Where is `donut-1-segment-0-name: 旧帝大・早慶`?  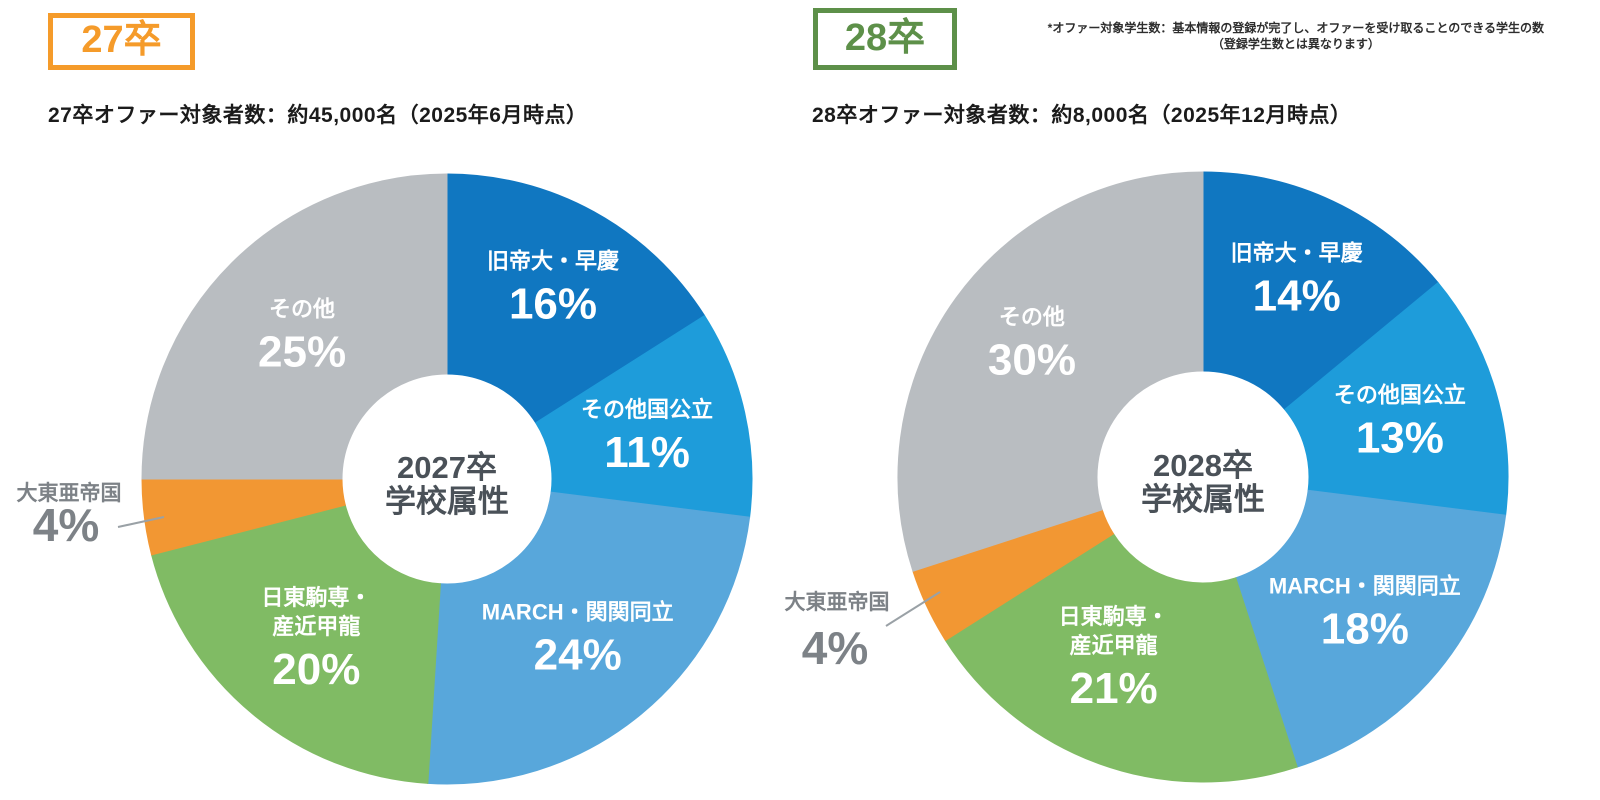 donut-1-segment-0-name: 旧帝大・早慶 is located at coordinates (1297, 252).